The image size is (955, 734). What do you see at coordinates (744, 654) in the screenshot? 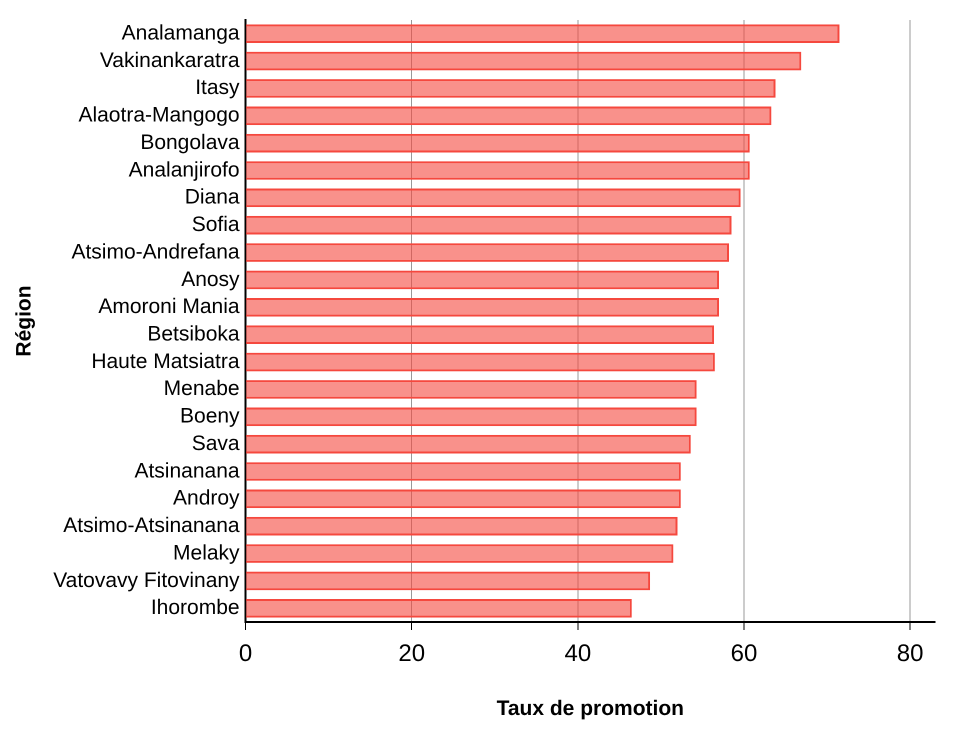
I see `x-tick-label: 60` at bounding box center [744, 654].